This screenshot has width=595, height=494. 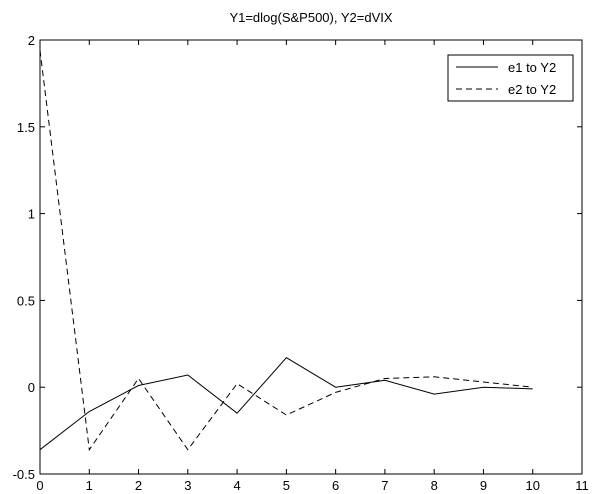 I want to click on x-tick-label: 11, so click(x=582, y=485).